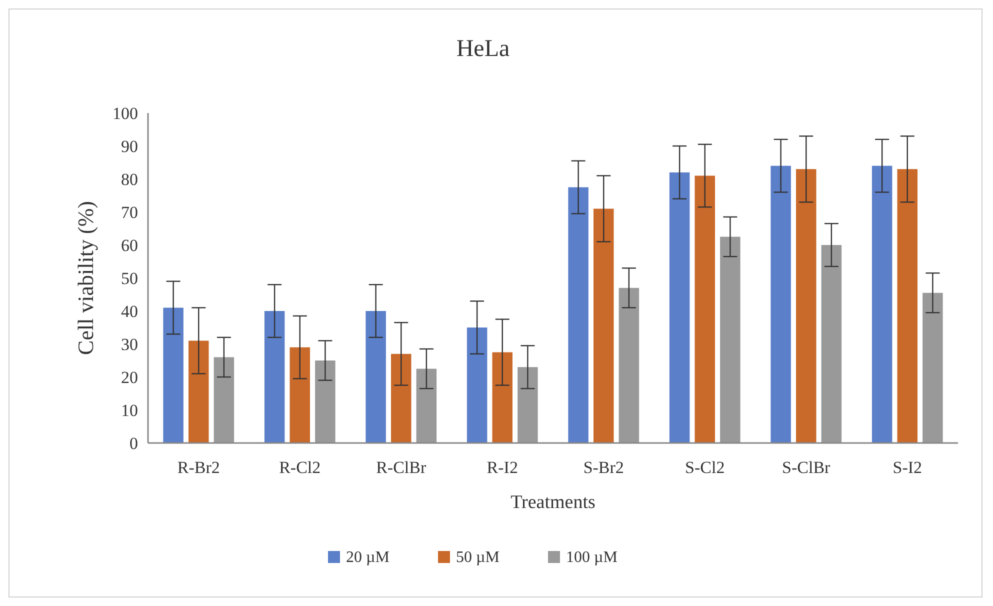 The width and height of the screenshot is (993, 606). Describe the element at coordinates (129, 146) in the screenshot. I see `y-tick-label: 90` at that location.